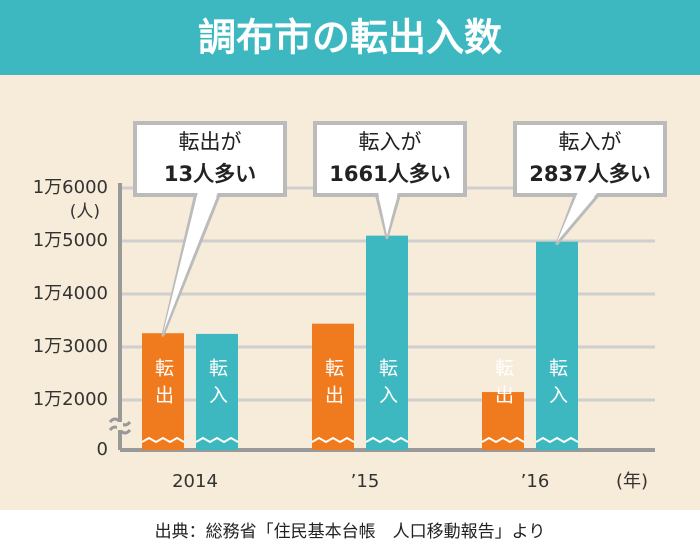 This screenshot has width=700, height=560. What do you see at coordinates (210, 174) in the screenshot?
I see `callout-text: 13人多い` at bounding box center [210, 174].